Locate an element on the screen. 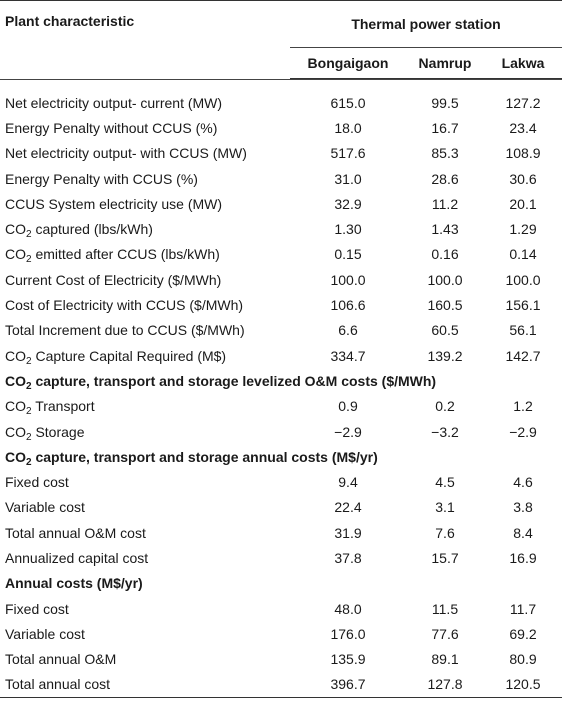 This screenshot has height=708, width=562. cell-value: 396.7 is located at coordinates (348, 685).